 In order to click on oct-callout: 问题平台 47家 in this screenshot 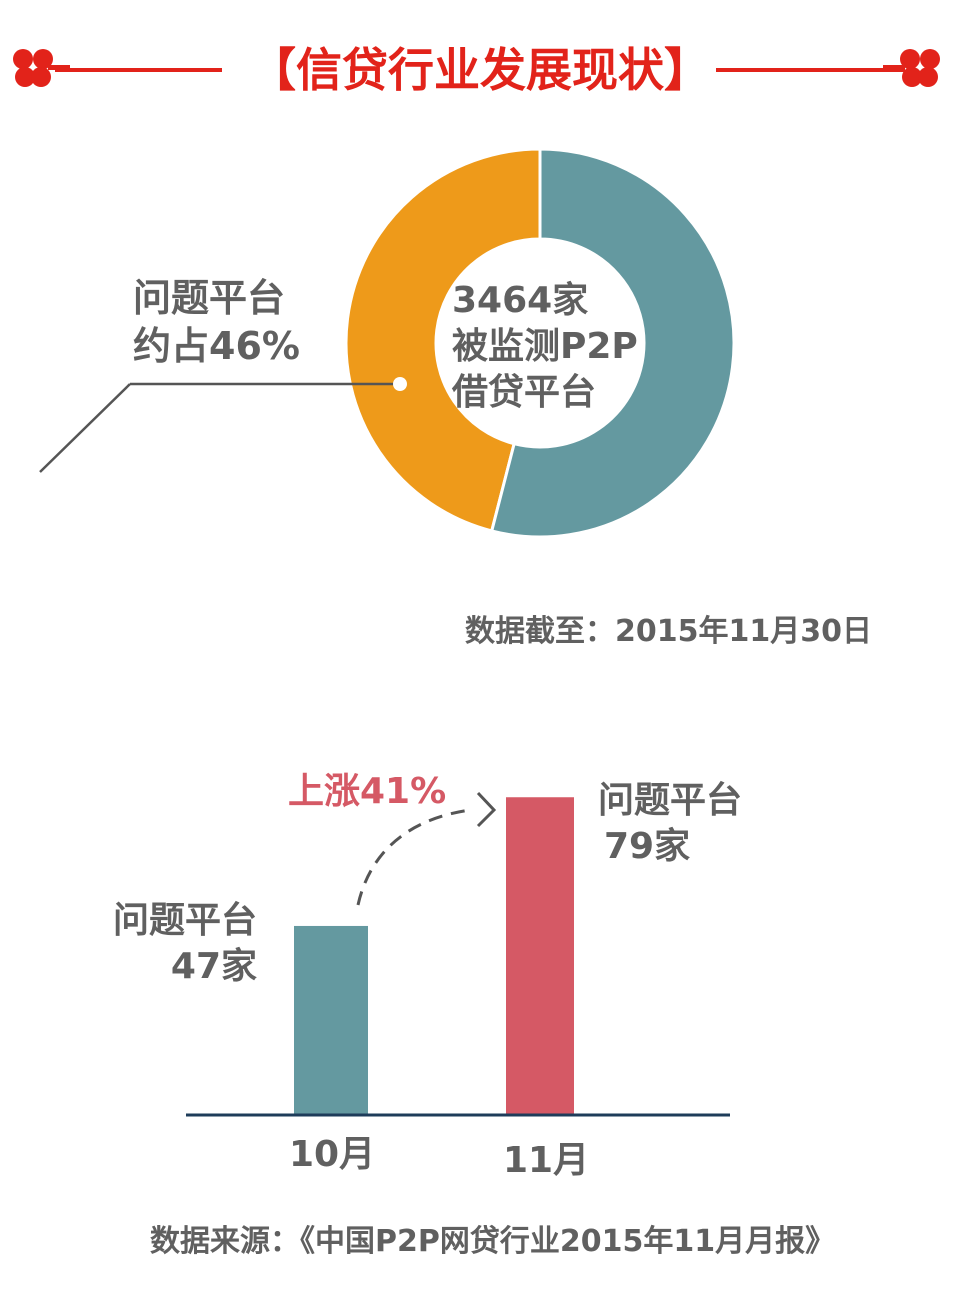, I will do `click(181, 944)`.